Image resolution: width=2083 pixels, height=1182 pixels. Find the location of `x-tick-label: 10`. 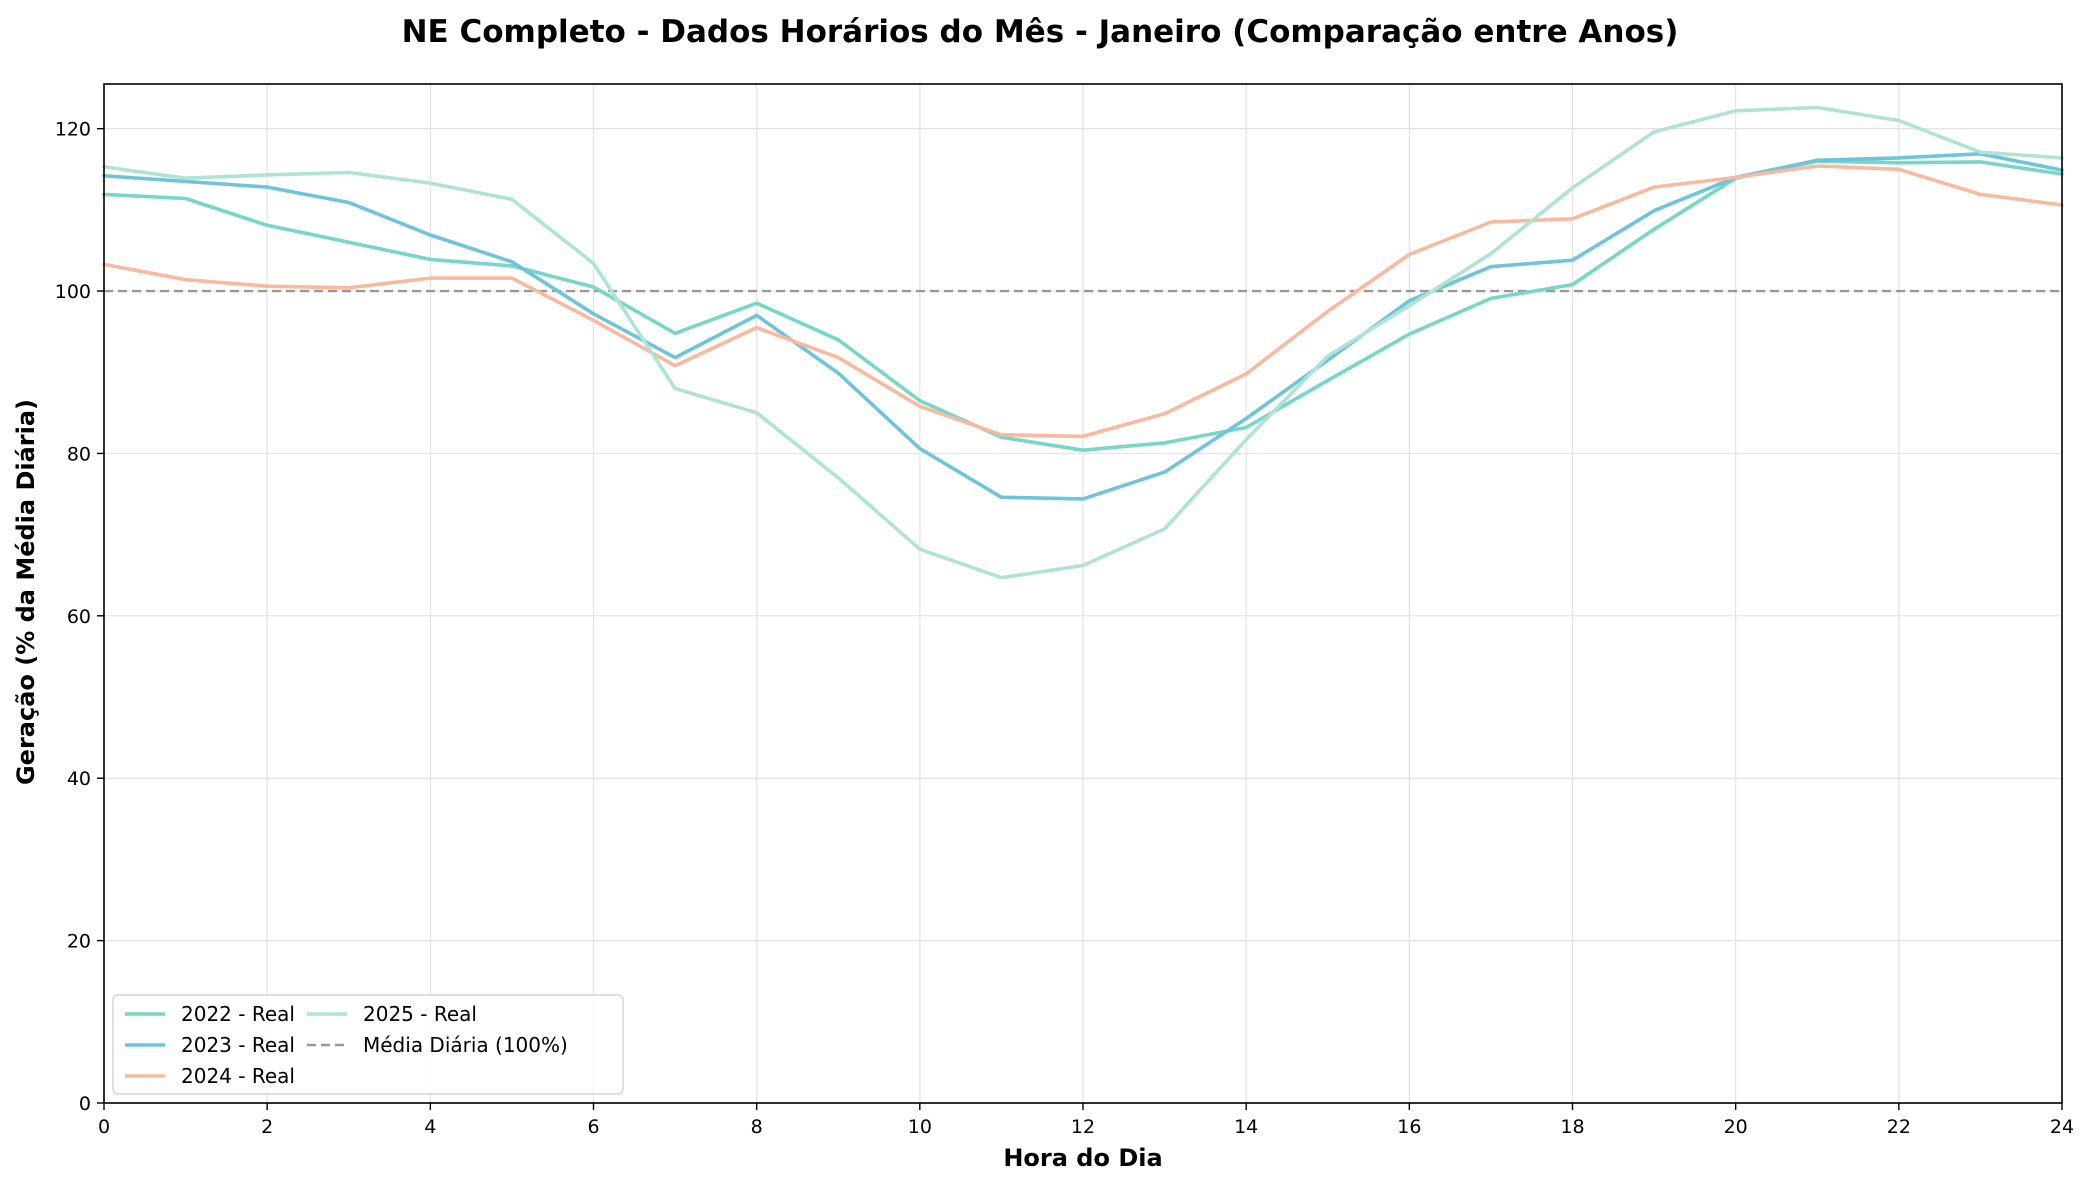

x-tick-label: 10 is located at coordinates (920, 1127).